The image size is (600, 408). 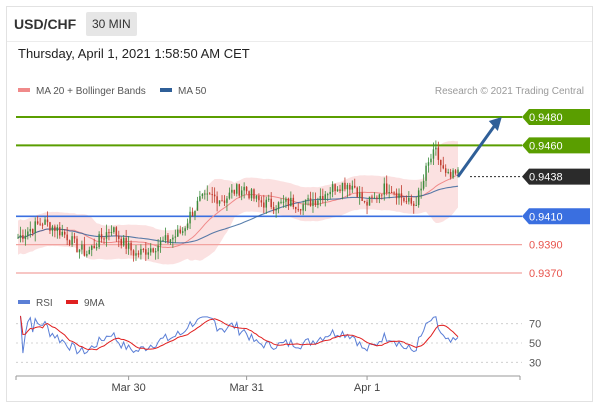 What do you see at coordinates (546, 146) in the screenshot?
I see `level-label-1: 0.9460` at bounding box center [546, 146].